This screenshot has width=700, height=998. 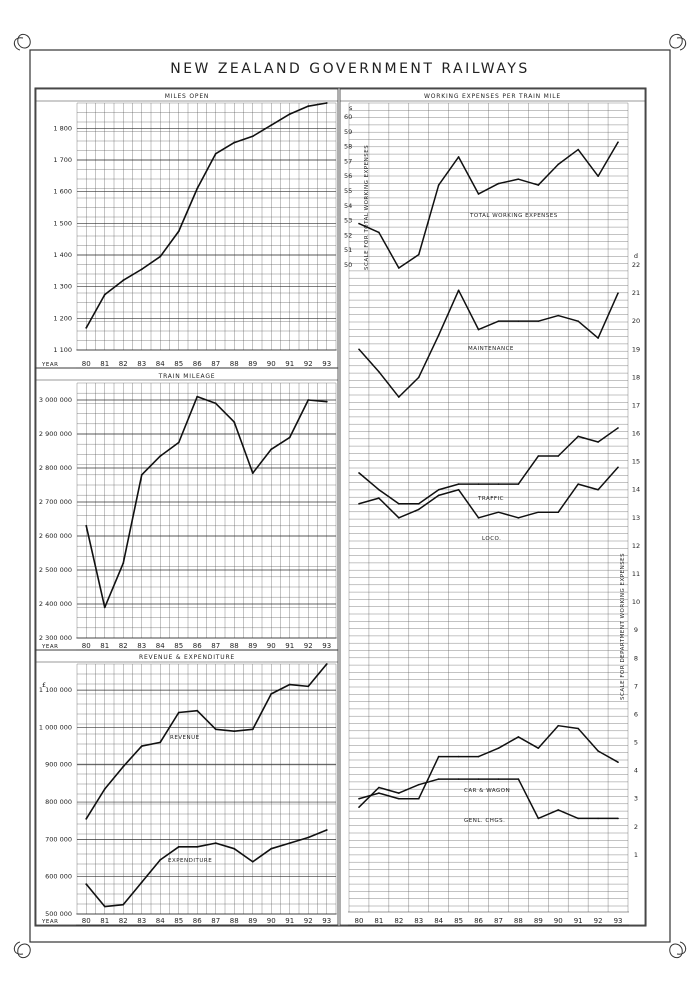 I want to click on y-tick-label: 2 800 000, so click(x=55, y=468).